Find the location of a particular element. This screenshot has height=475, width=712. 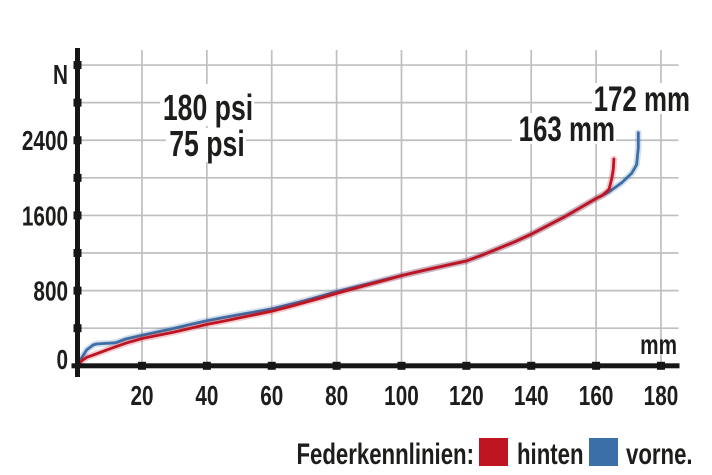

legend-title: Federkennlinien: is located at coordinates (385, 454).